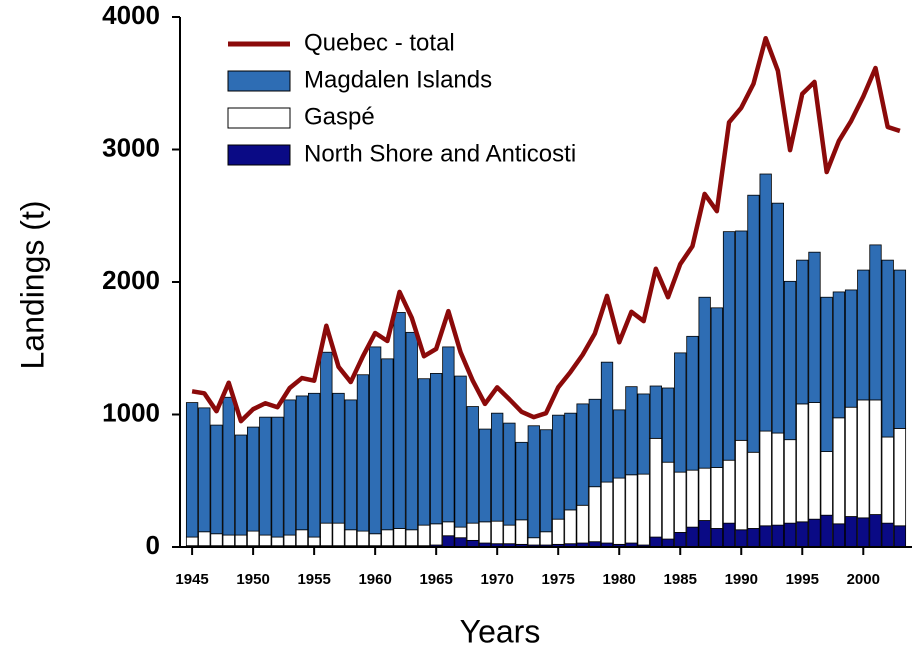 The height and width of the screenshot is (662, 912). What do you see at coordinates (131, 147) in the screenshot?
I see `y-tick-label: 3000` at bounding box center [131, 147].